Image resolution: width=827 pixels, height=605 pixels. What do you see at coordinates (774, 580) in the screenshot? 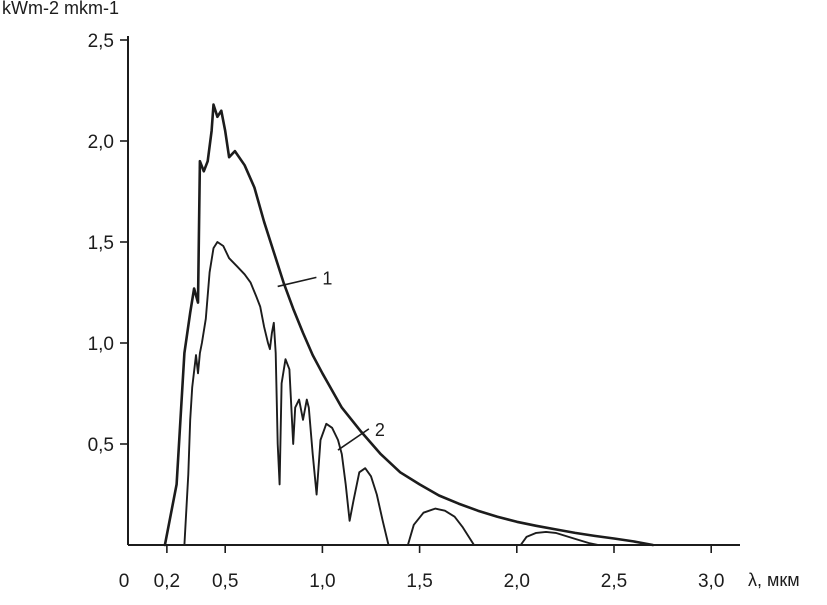
I see `x-axis-label: λ, мкм` at bounding box center [774, 580].